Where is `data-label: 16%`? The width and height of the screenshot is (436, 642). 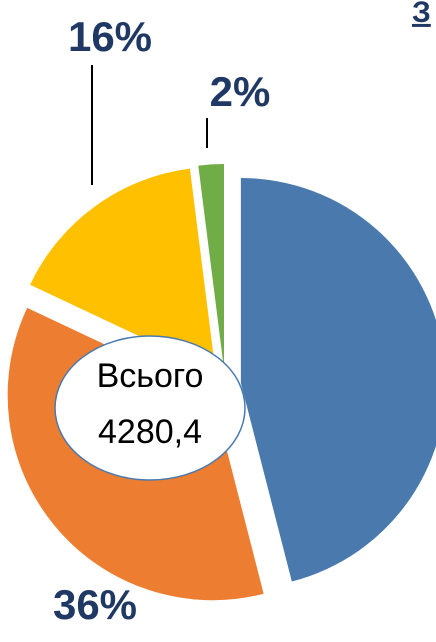
data-label: 16% is located at coordinates (110, 36).